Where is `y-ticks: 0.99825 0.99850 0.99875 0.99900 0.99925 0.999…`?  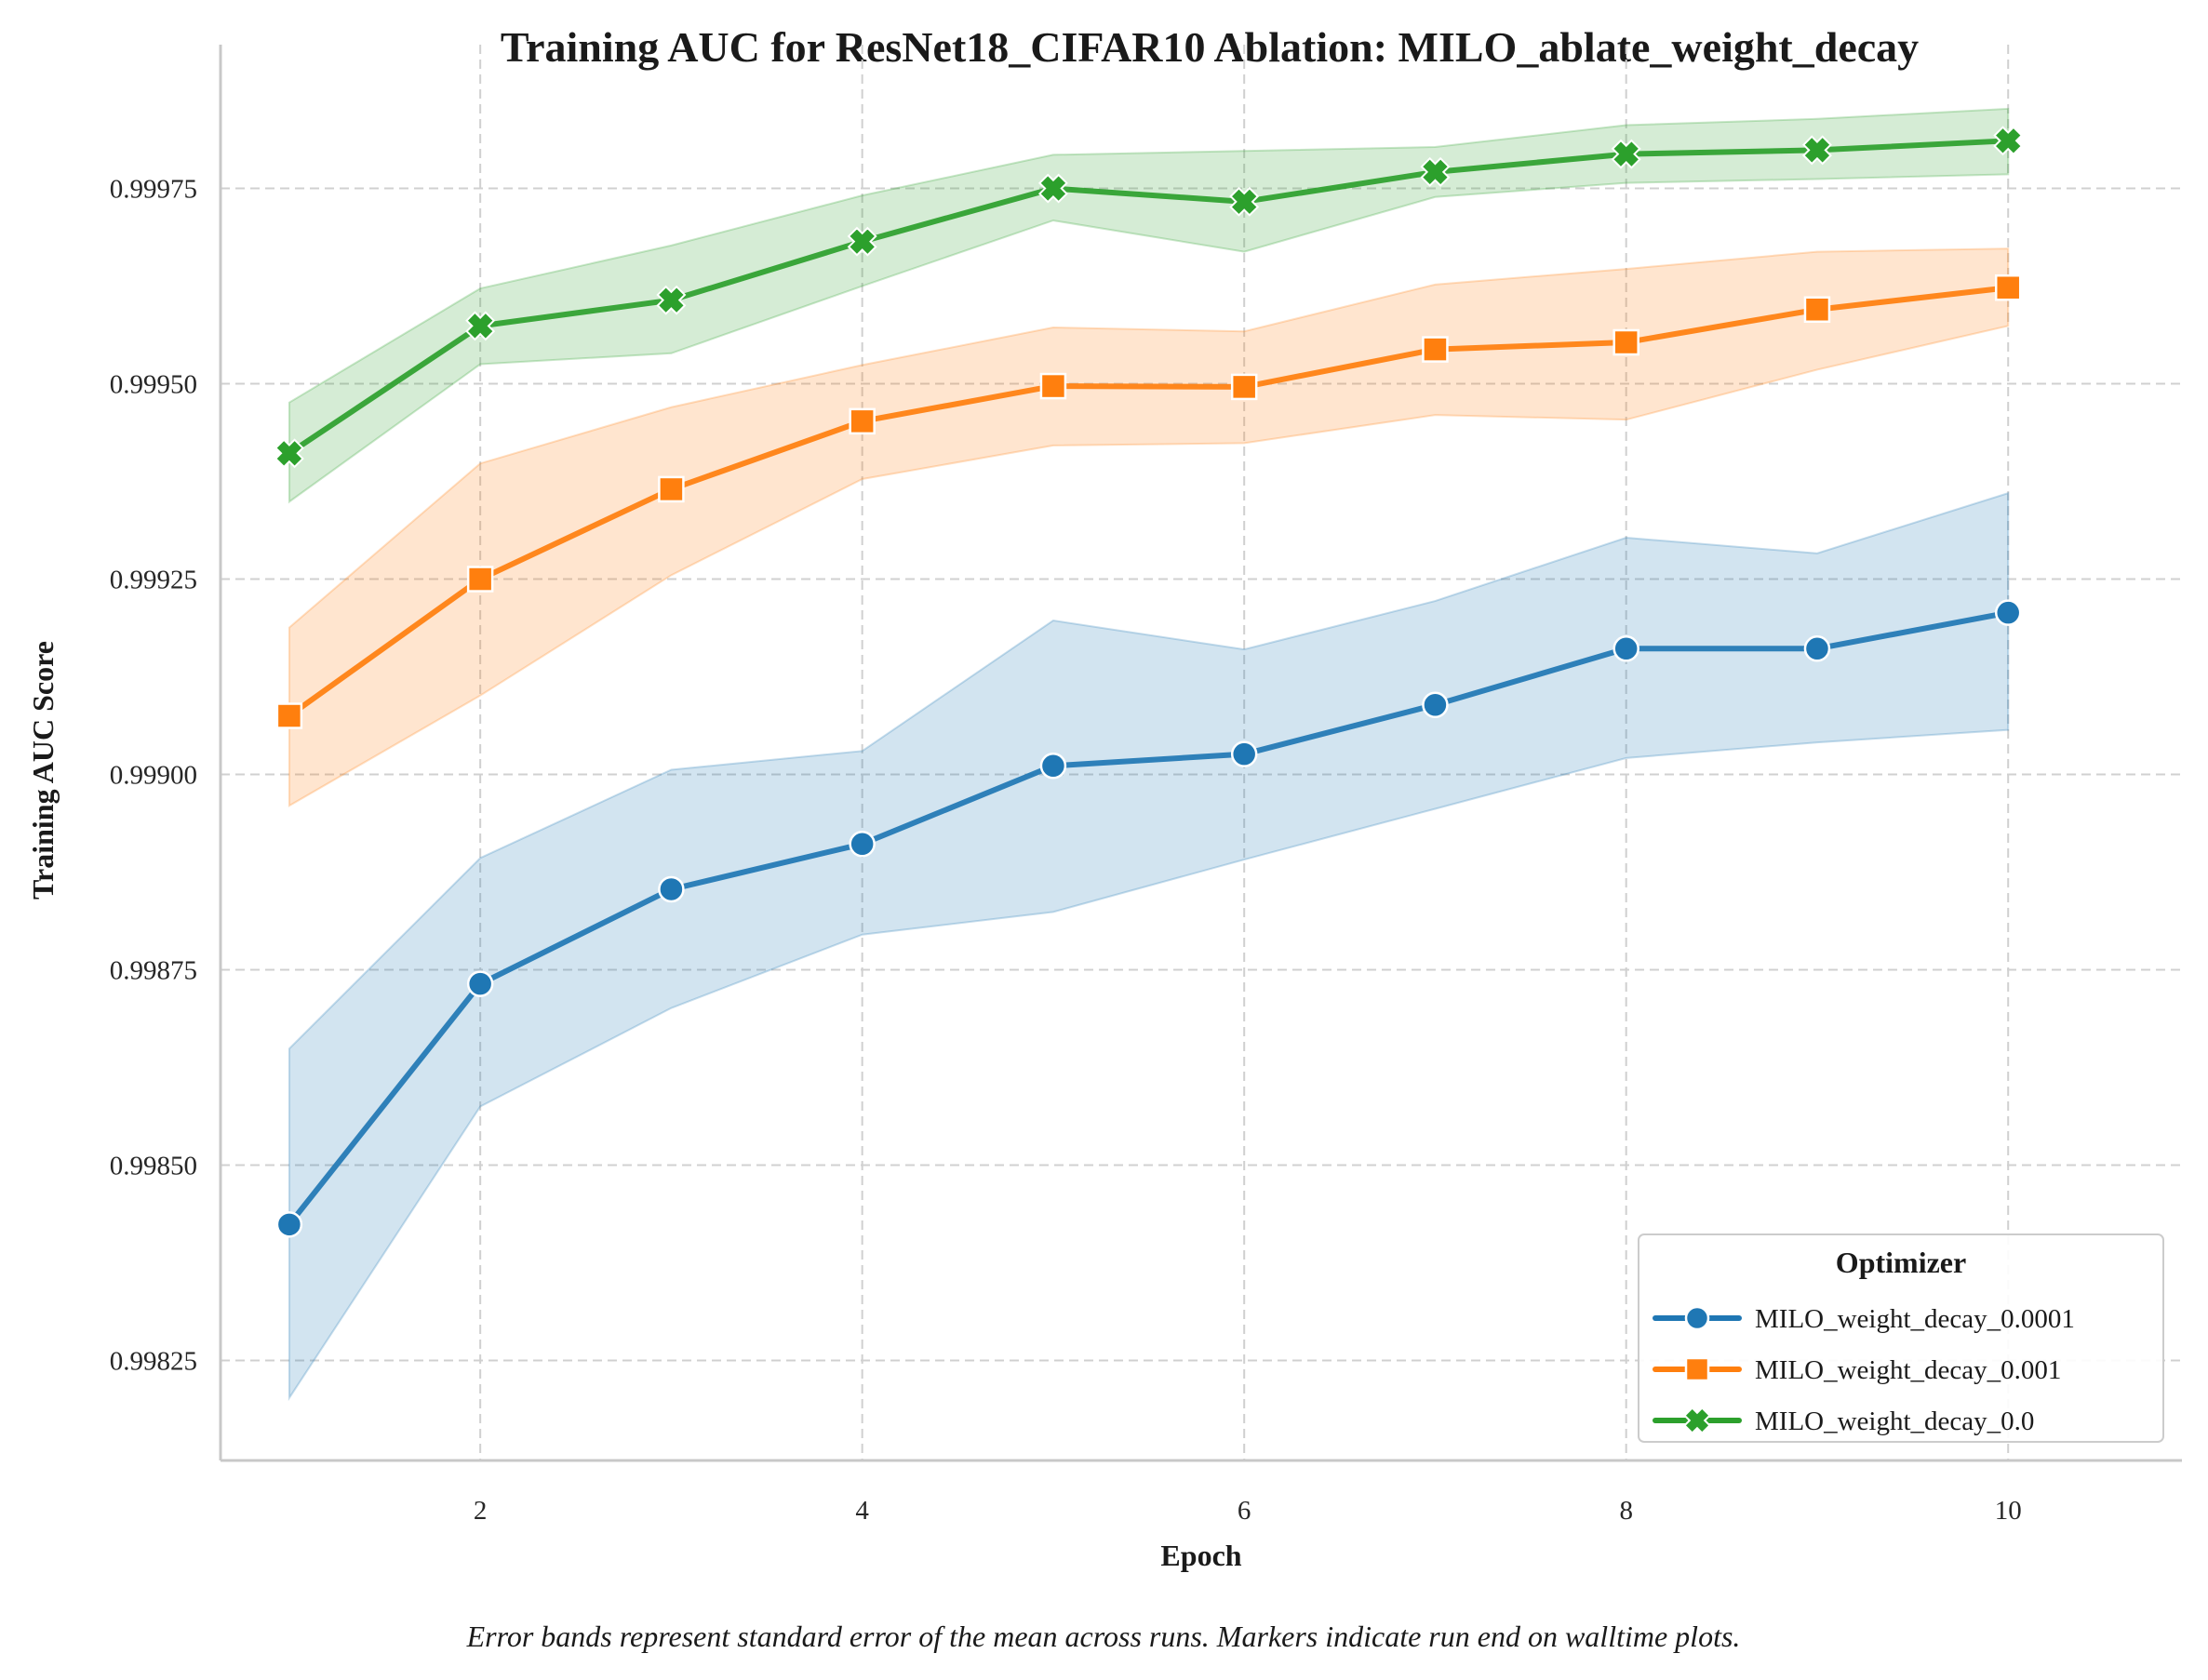
y-ticks: 0.99825 0.99850 0.99875 0.99900 0.99925 0.999… is located at coordinates (153, 776).